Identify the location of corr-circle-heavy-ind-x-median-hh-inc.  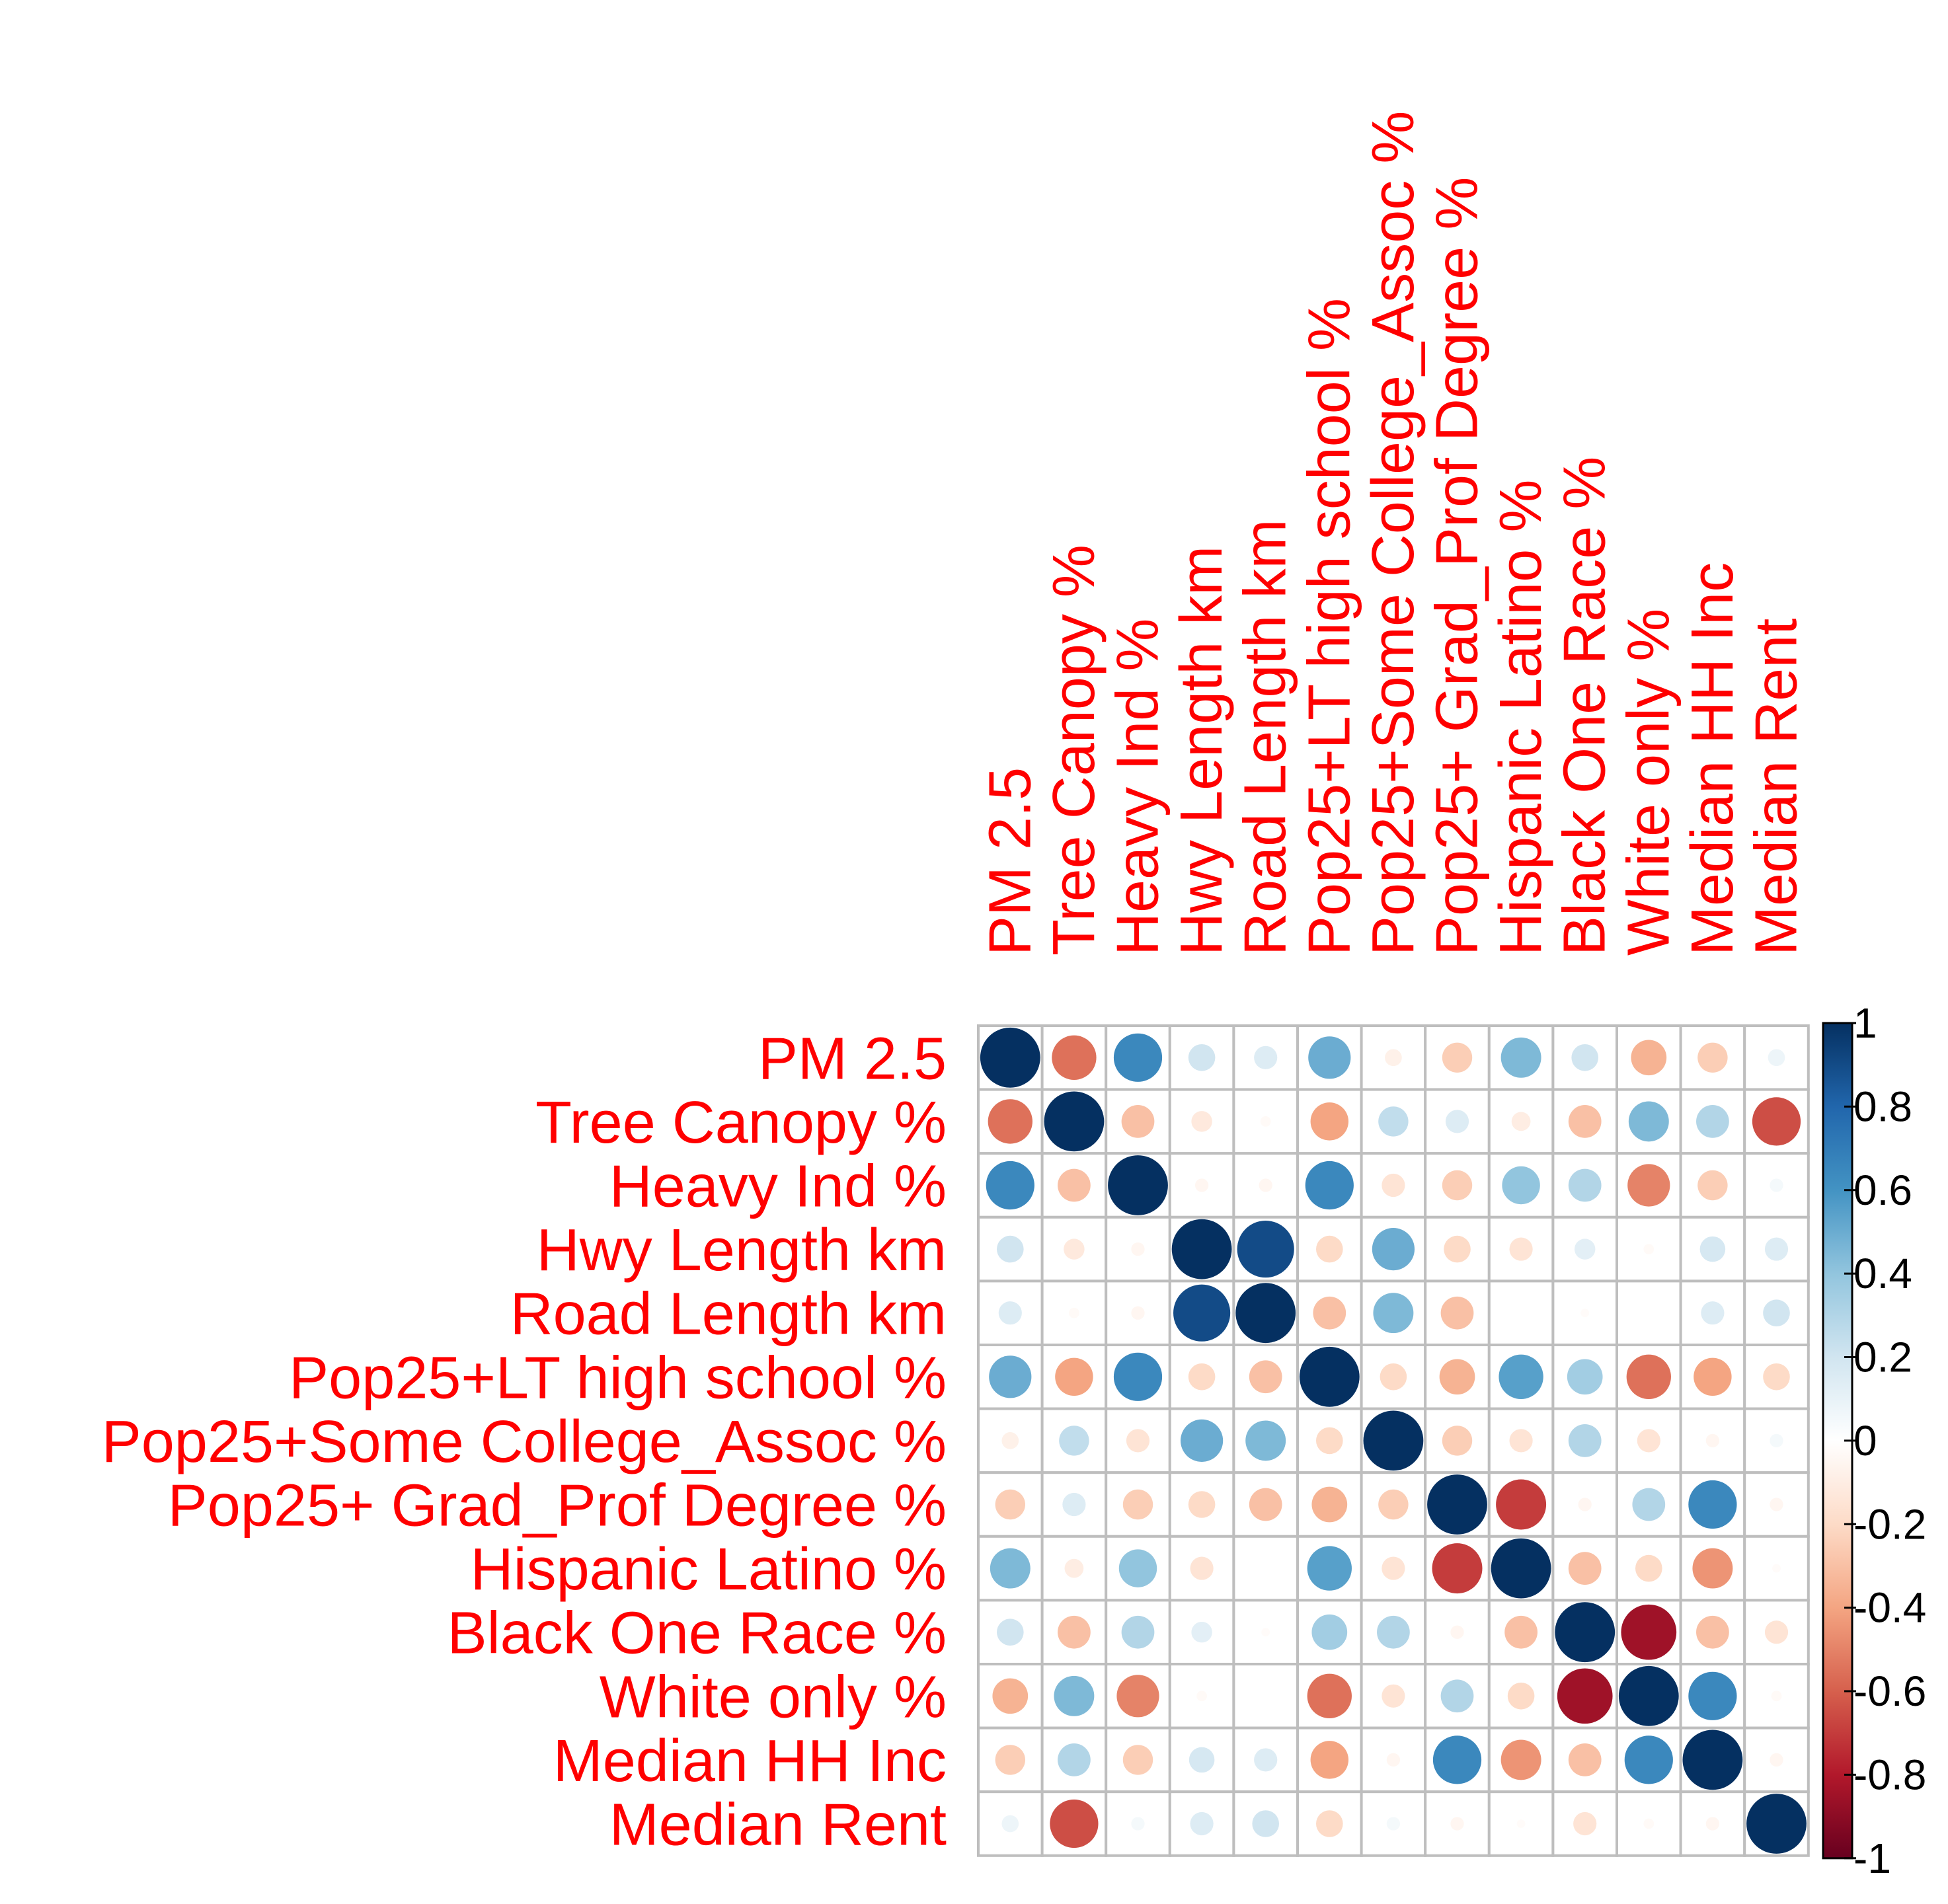
(1712, 1185).